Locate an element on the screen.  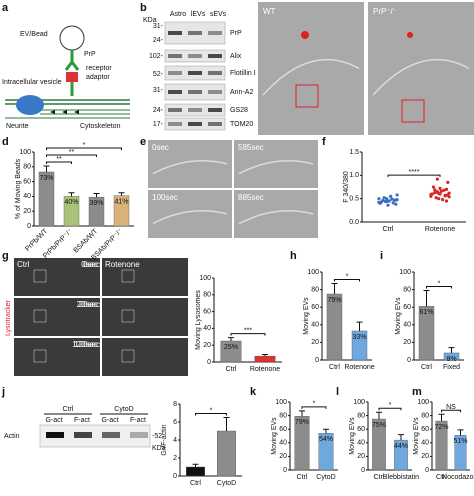
sig-label: ** is located at coordinates (59, 159).